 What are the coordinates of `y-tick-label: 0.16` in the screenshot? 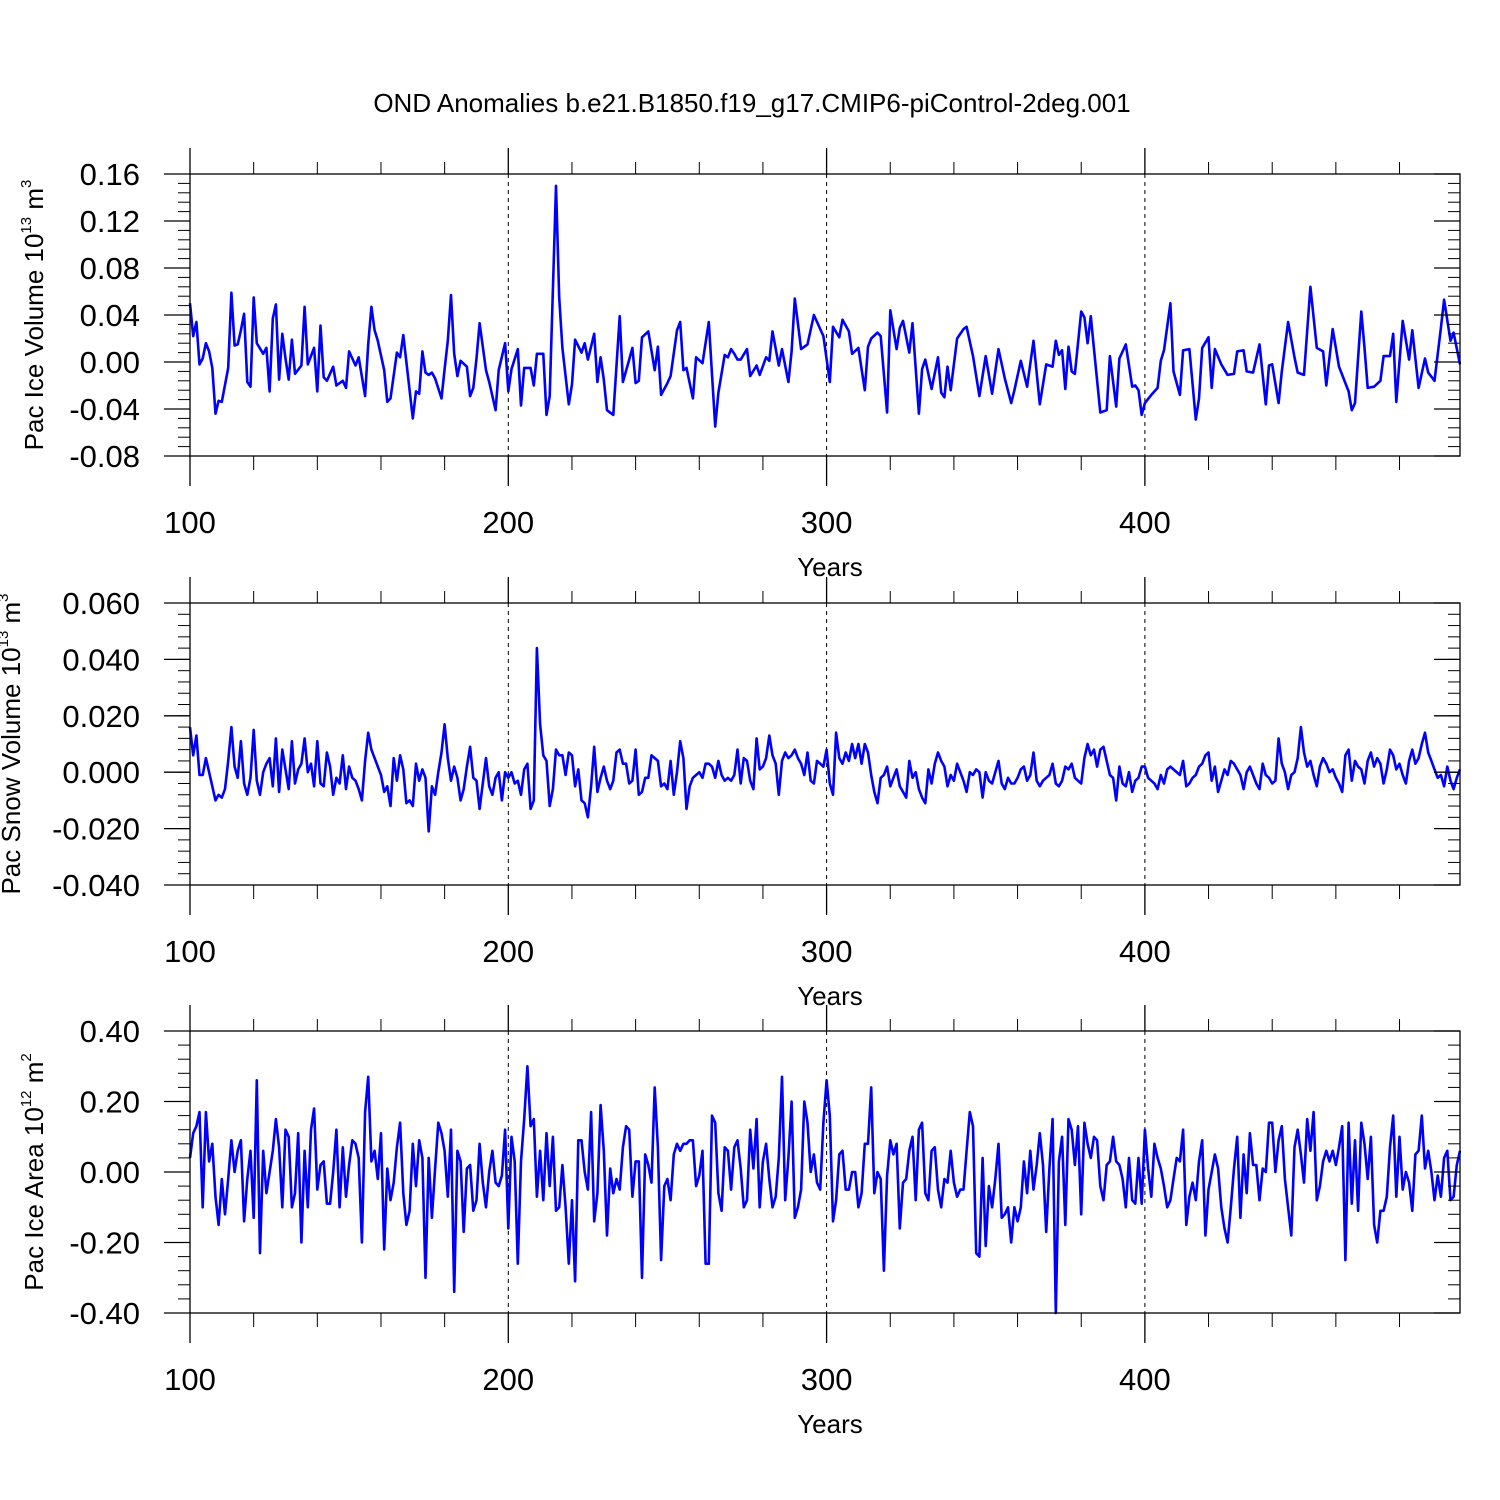 It's located at (110, 174).